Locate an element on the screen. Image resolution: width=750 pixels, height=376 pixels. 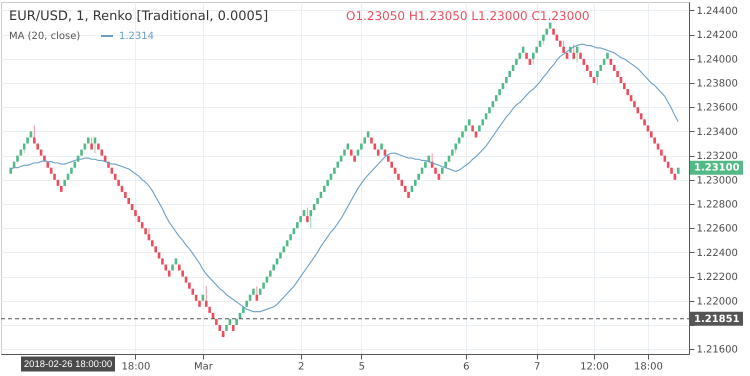
x-tick-label: 12:00 is located at coordinates (594, 367).